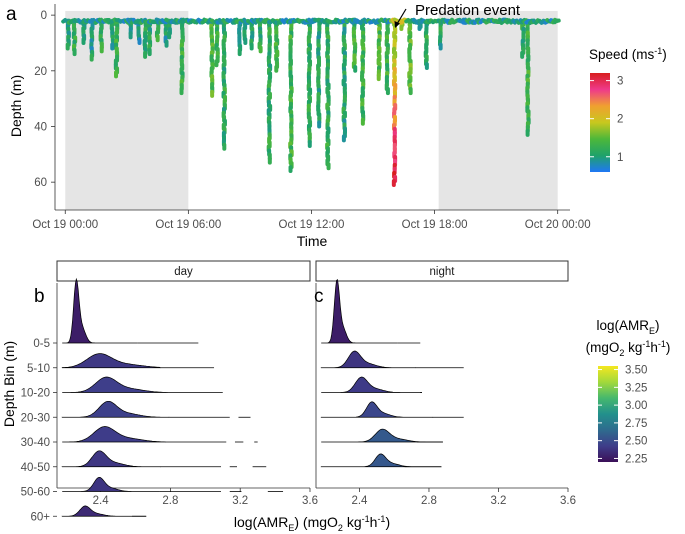  I want to click on ridge-60+, so click(104, 511).